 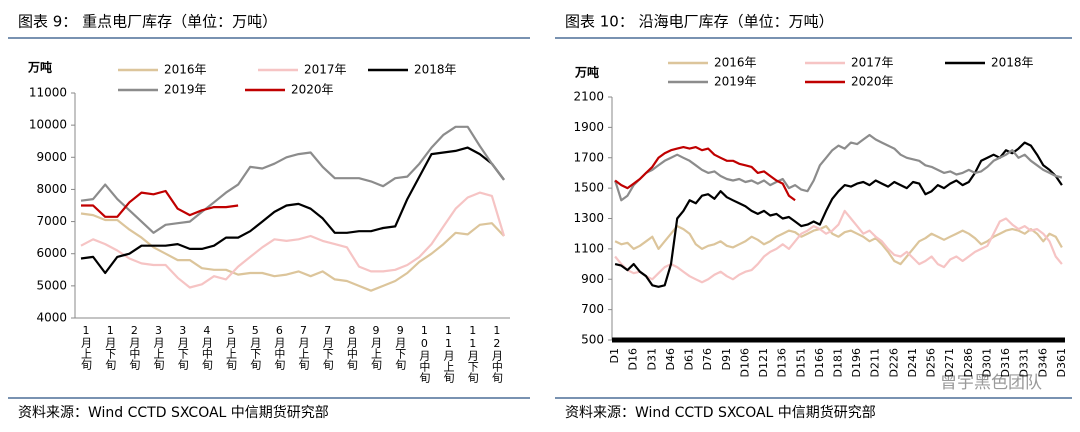 What do you see at coordinates (707, 359) in the screenshot?
I see `x-tick-label: D76` at bounding box center [707, 359].